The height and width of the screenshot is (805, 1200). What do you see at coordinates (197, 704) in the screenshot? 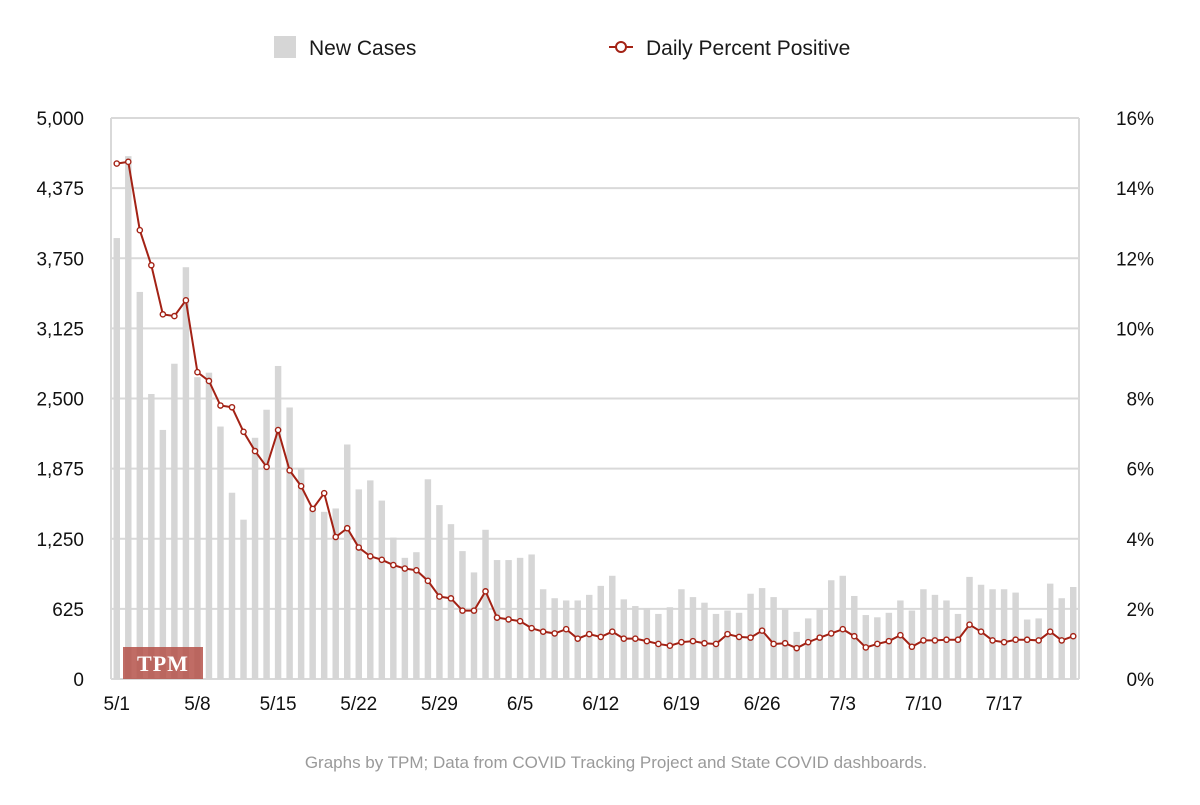
I see `x-tick-label: 5/8` at bounding box center [197, 704].